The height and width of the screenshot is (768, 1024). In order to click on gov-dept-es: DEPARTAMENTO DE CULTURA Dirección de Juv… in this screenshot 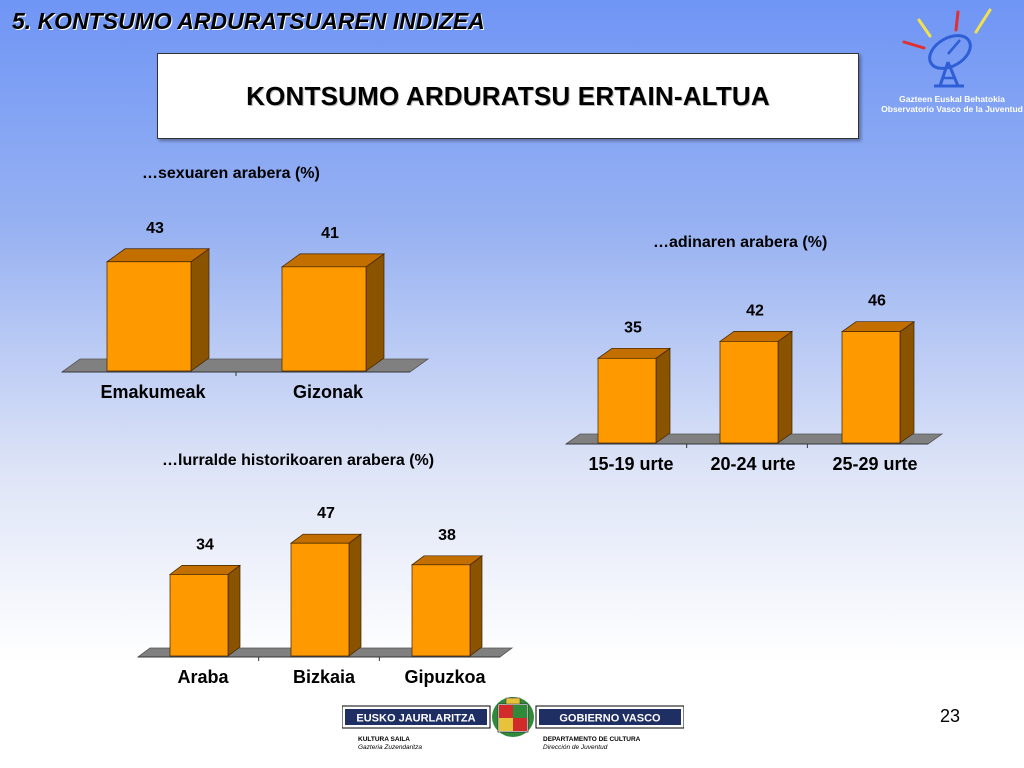, I will do `click(591, 744)`.